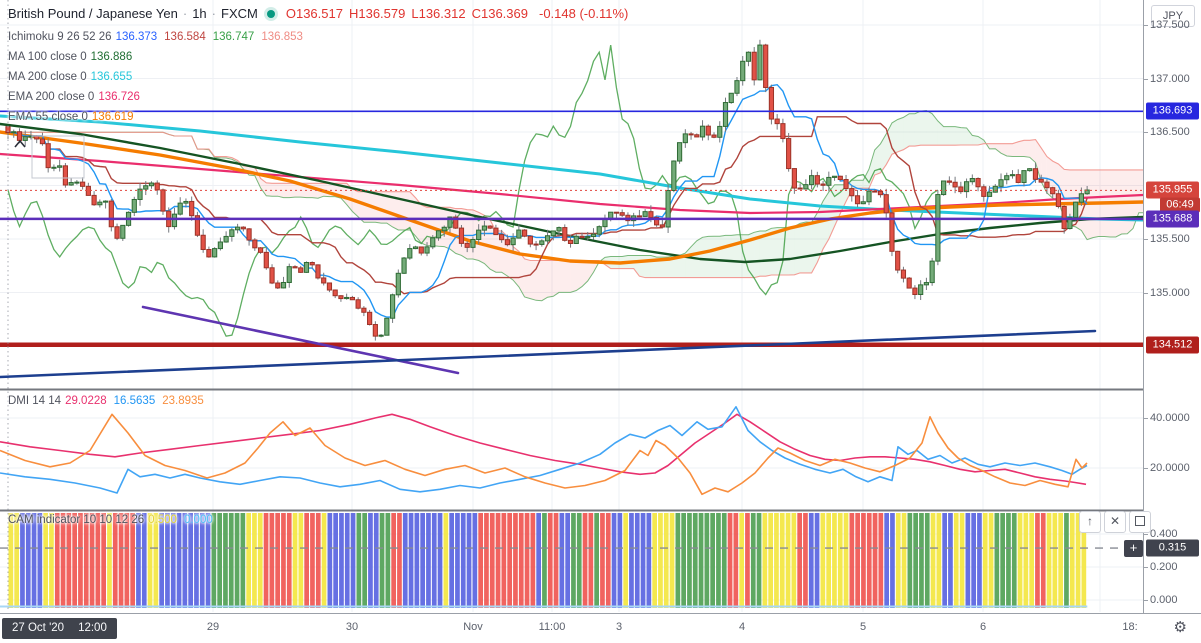 The image size is (1201, 643). Describe the element at coordinates (282, 37) in the screenshot. I see `indicator-value: 136.853` at that location.